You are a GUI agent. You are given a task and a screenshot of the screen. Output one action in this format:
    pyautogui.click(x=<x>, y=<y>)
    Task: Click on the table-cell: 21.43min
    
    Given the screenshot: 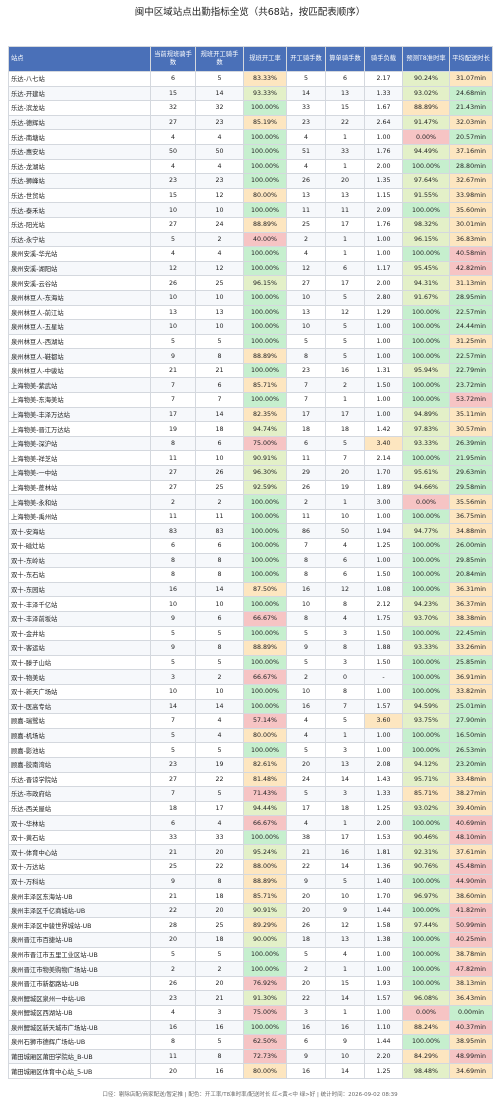 What is the action you would take?
    pyautogui.click(x=471, y=108)
    